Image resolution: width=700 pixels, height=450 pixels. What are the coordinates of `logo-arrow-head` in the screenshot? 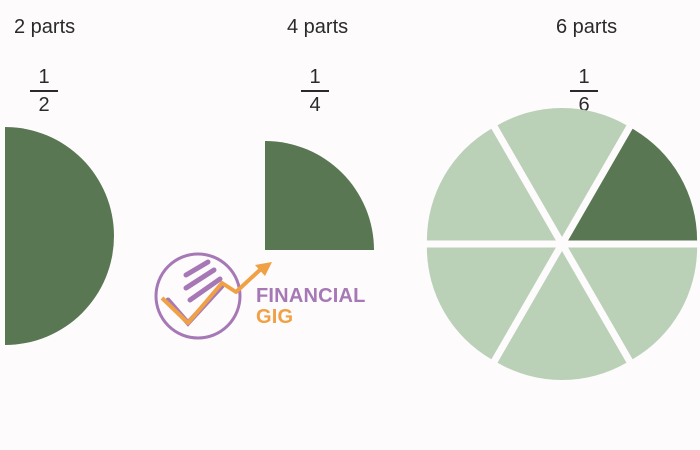 It's located at (263, 269).